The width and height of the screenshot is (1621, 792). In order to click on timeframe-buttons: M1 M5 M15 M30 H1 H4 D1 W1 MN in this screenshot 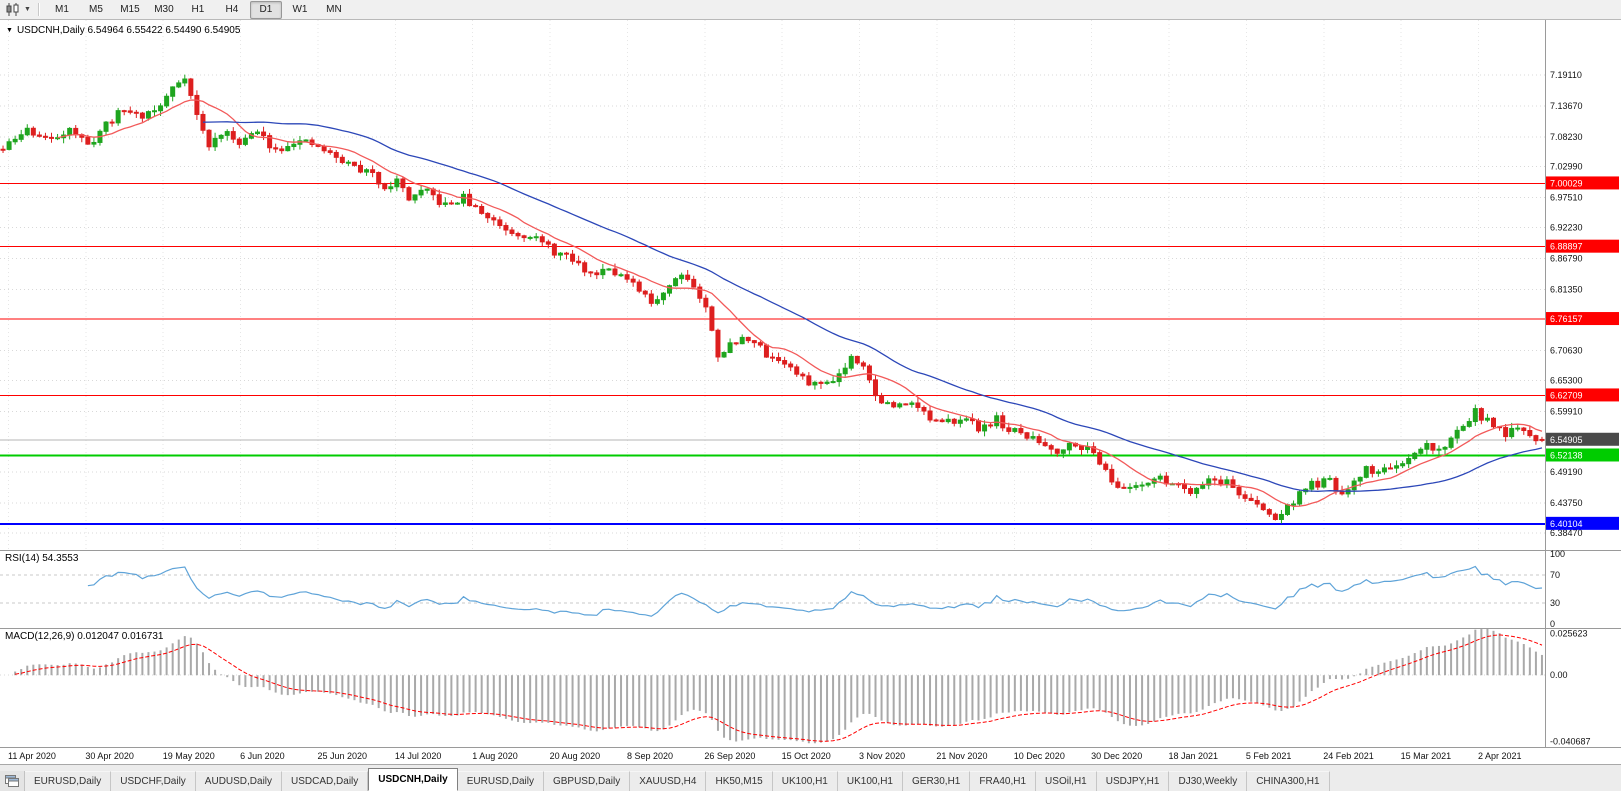, I will do `click(198, 9)`.